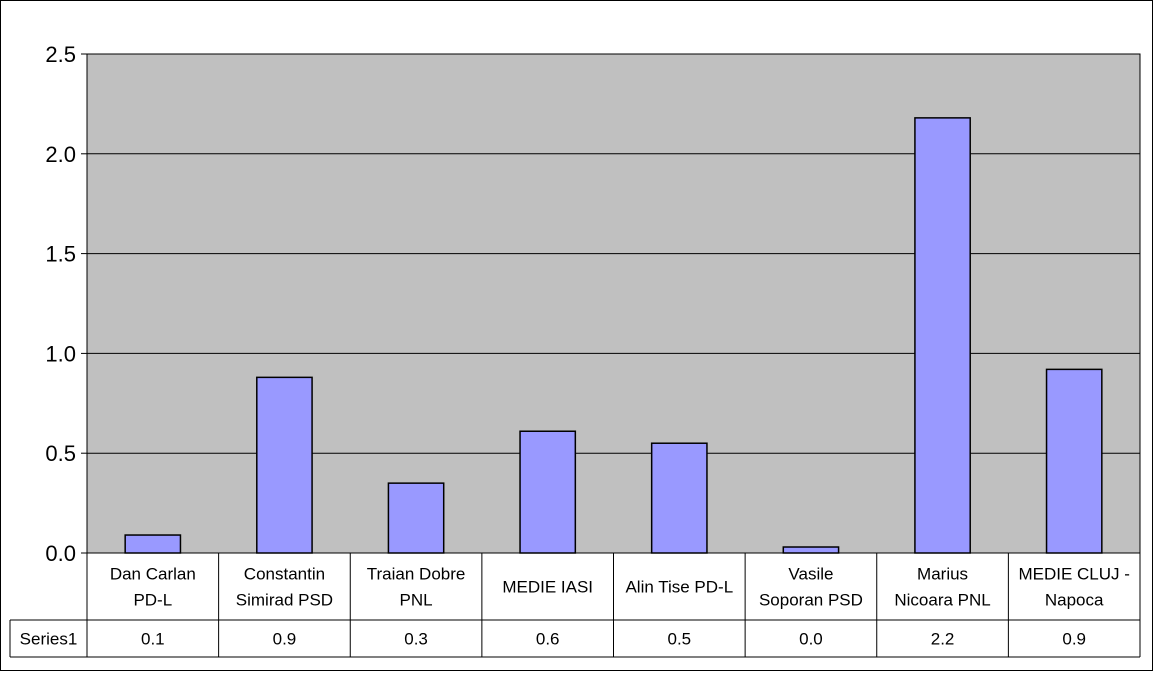 Image resolution: width=1153 pixels, height=676 pixels. Describe the element at coordinates (1074, 600) in the screenshot. I see `x-tick-label: Napoca` at that location.